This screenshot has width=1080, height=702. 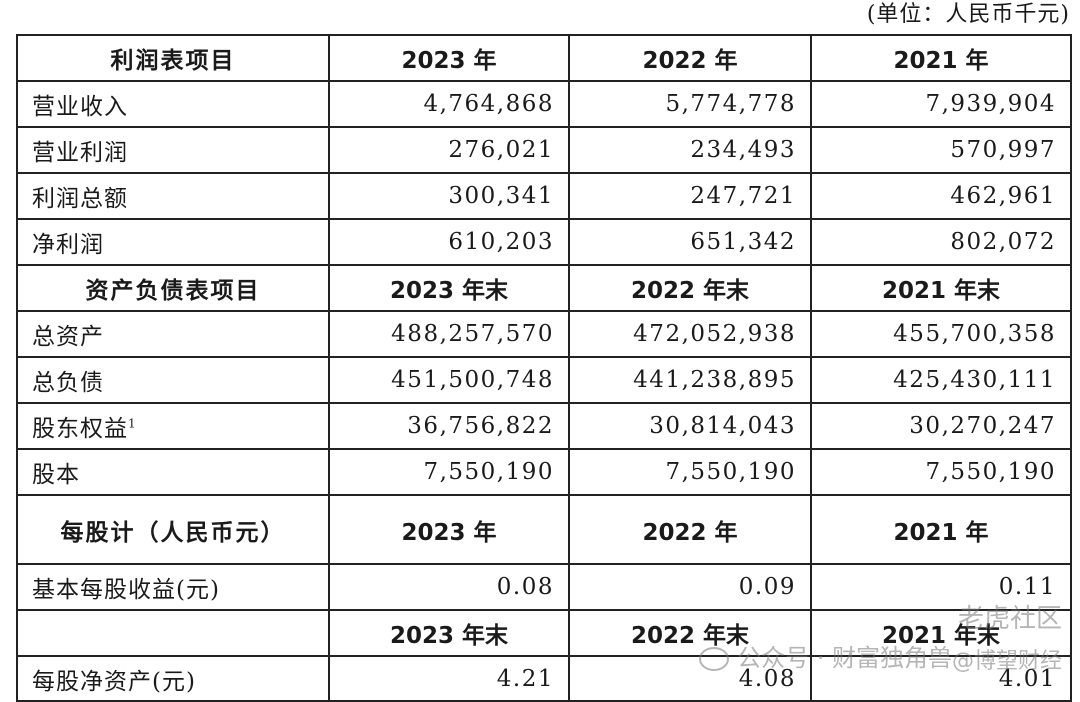 What do you see at coordinates (449, 334) in the screenshot?
I see `cell-value: 488,257,570` at bounding box center [449, 334].